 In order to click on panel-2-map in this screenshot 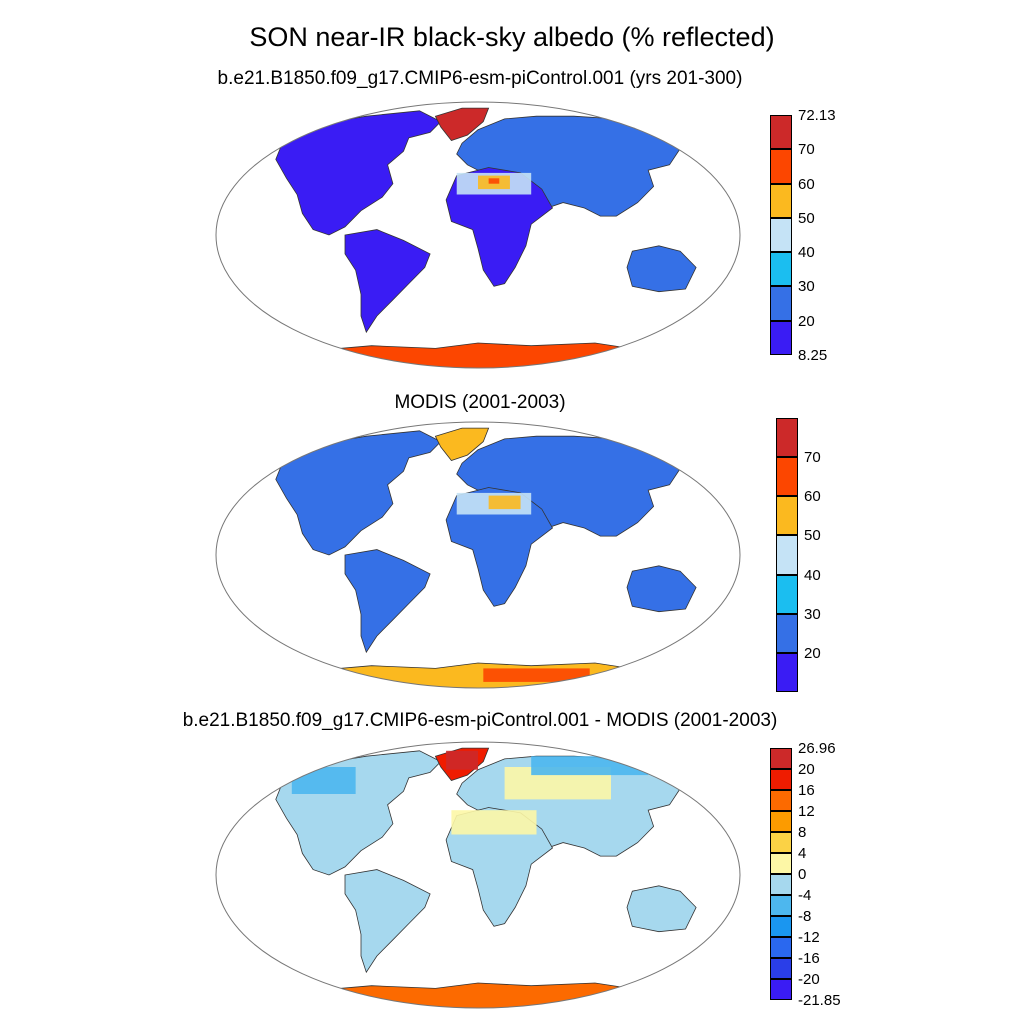, I will do `click(478, 555)`.